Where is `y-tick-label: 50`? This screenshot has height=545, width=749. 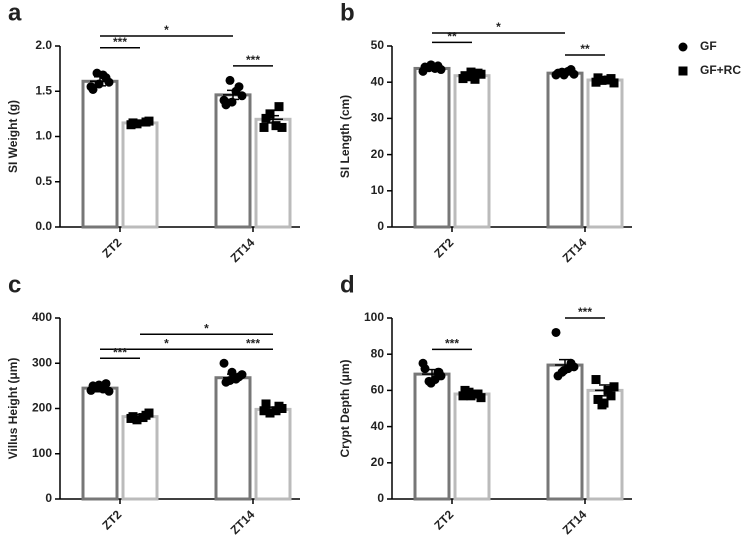
y-tick-label: 50 is located at coordinates (378, 45).